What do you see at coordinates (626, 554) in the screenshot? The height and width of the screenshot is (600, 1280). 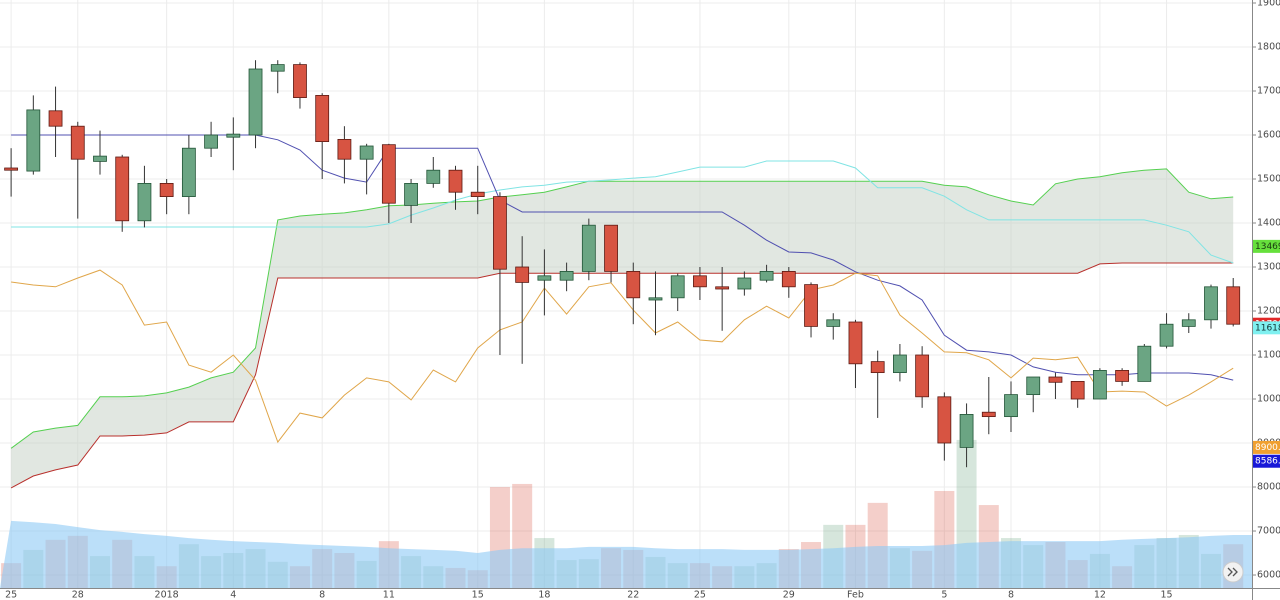 I see `volume-ma-area` at bounding box center [626, 554].